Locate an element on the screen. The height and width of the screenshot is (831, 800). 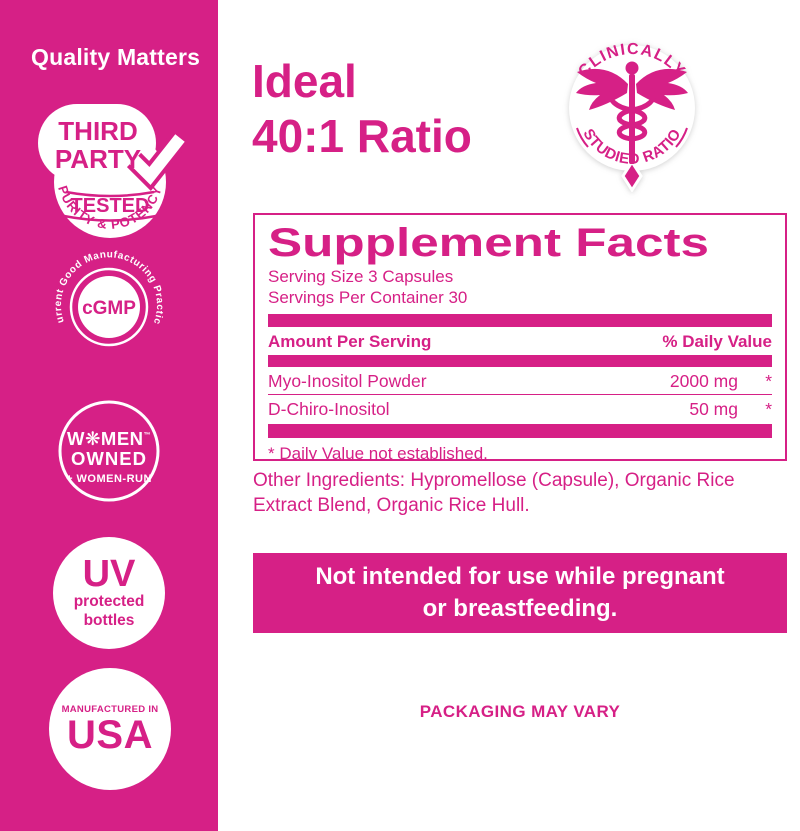
women-owned-badge: W❋MEN™ OWNED + WOMEN-RUN is located at coordinates (109, 451).